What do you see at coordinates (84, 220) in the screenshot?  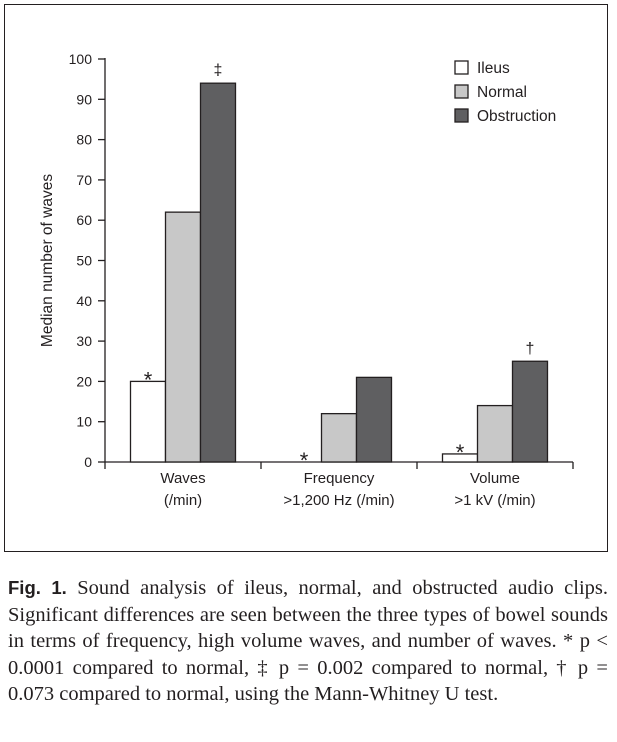 I see `y-tick-label-60: 60` at bounding box center [84, 220].